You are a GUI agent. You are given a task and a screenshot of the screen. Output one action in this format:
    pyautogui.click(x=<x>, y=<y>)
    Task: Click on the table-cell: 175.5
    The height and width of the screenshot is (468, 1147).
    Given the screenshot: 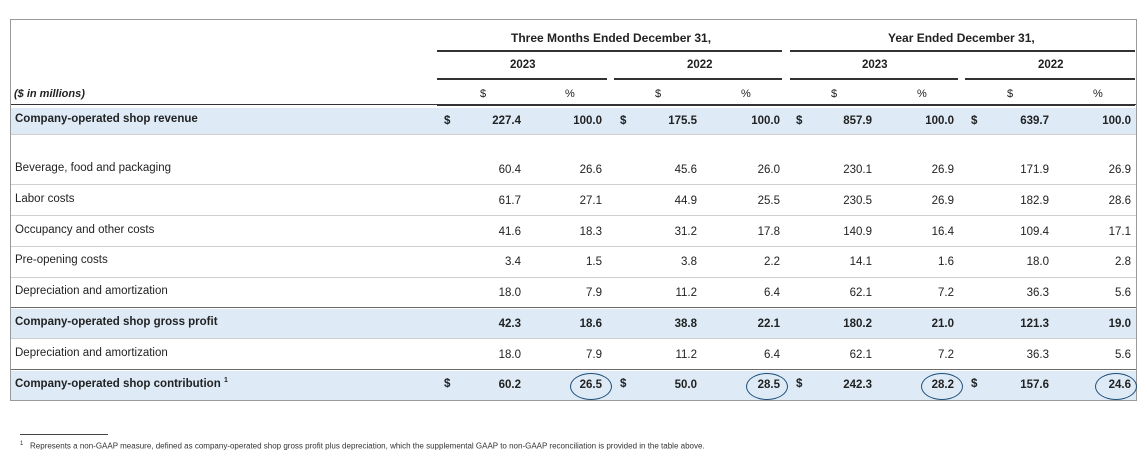 What is the action you would take?
    pyautogui.click(x=682, y=121)
    